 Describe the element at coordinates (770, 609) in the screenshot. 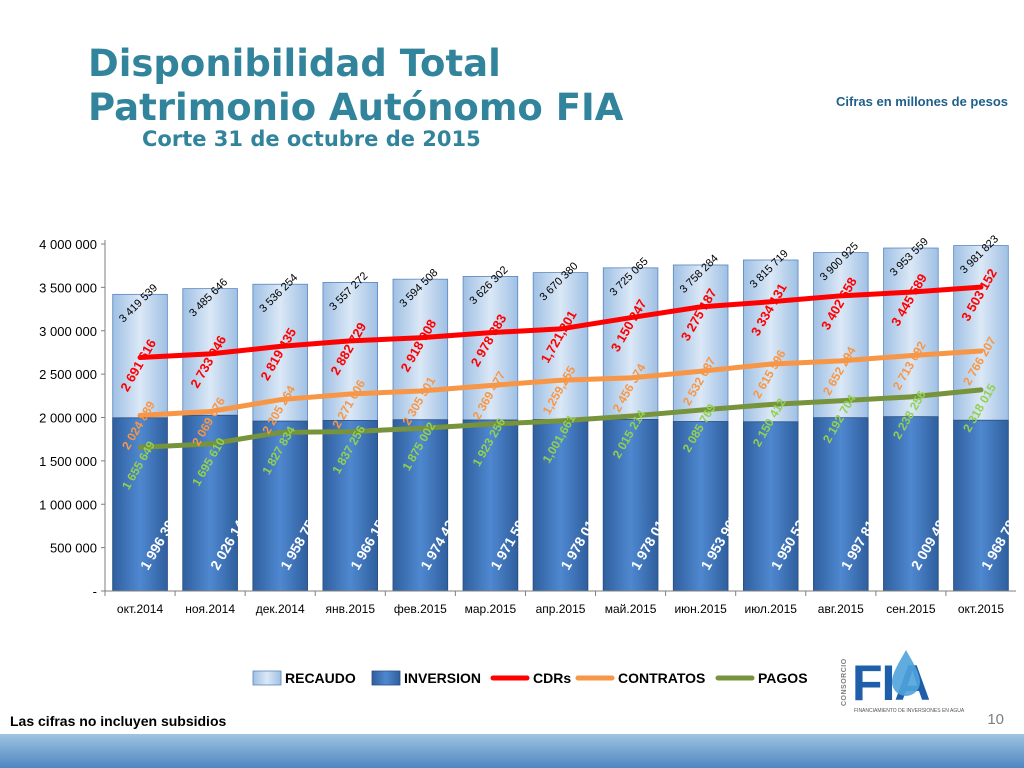

I see `x-tick-label: июл.2015` at that location.